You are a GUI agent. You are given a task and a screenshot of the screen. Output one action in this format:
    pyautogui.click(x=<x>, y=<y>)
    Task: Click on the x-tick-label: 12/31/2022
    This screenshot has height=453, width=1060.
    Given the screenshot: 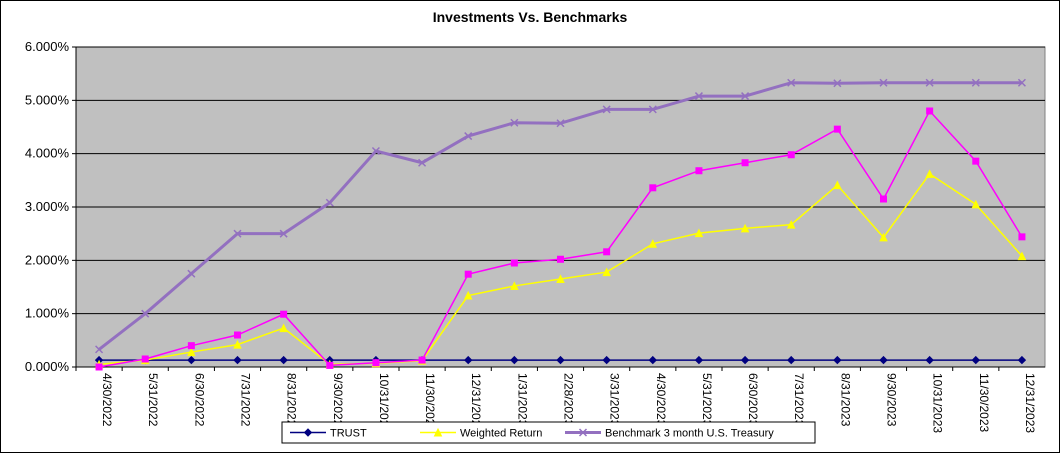 What is the action you would take?
    pyautogui.click(x=476, y=403)
    